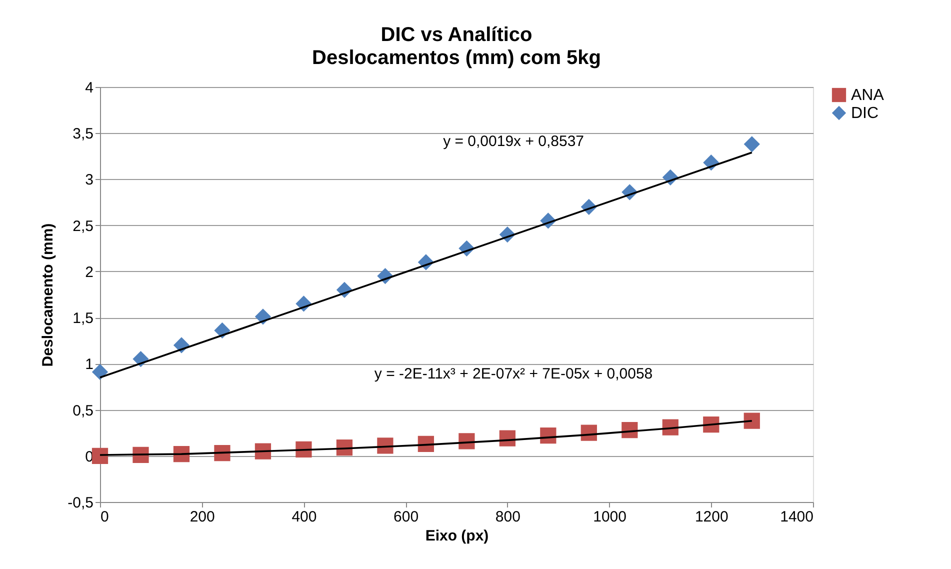 The height and width of the screenshot is (569, 951). What do you see at coordinates (83, 319) in the screenshot?
I see `y-tick-label: 1,5` at bounding box center [83, 319].